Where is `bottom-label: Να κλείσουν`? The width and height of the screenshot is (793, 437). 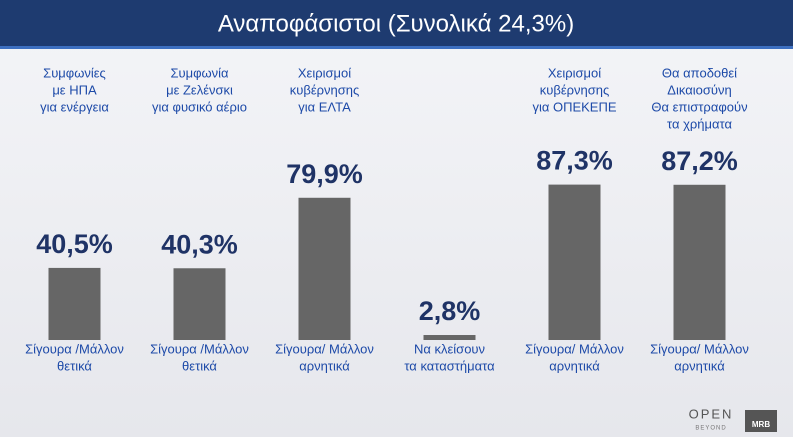 bottom-label: Να κλείσουν is located at coordinates (449, 348).